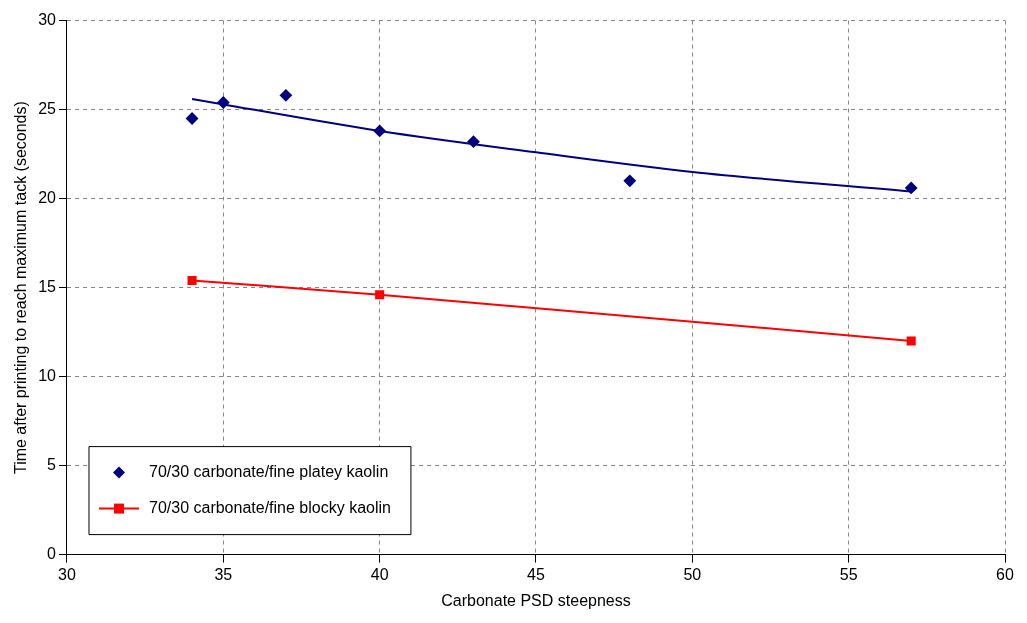 This screenshot has width=1027, height=623. Describe the element at coordinates (47, 376) in the screenshot. I see `y-tick-label: 10` at that location.